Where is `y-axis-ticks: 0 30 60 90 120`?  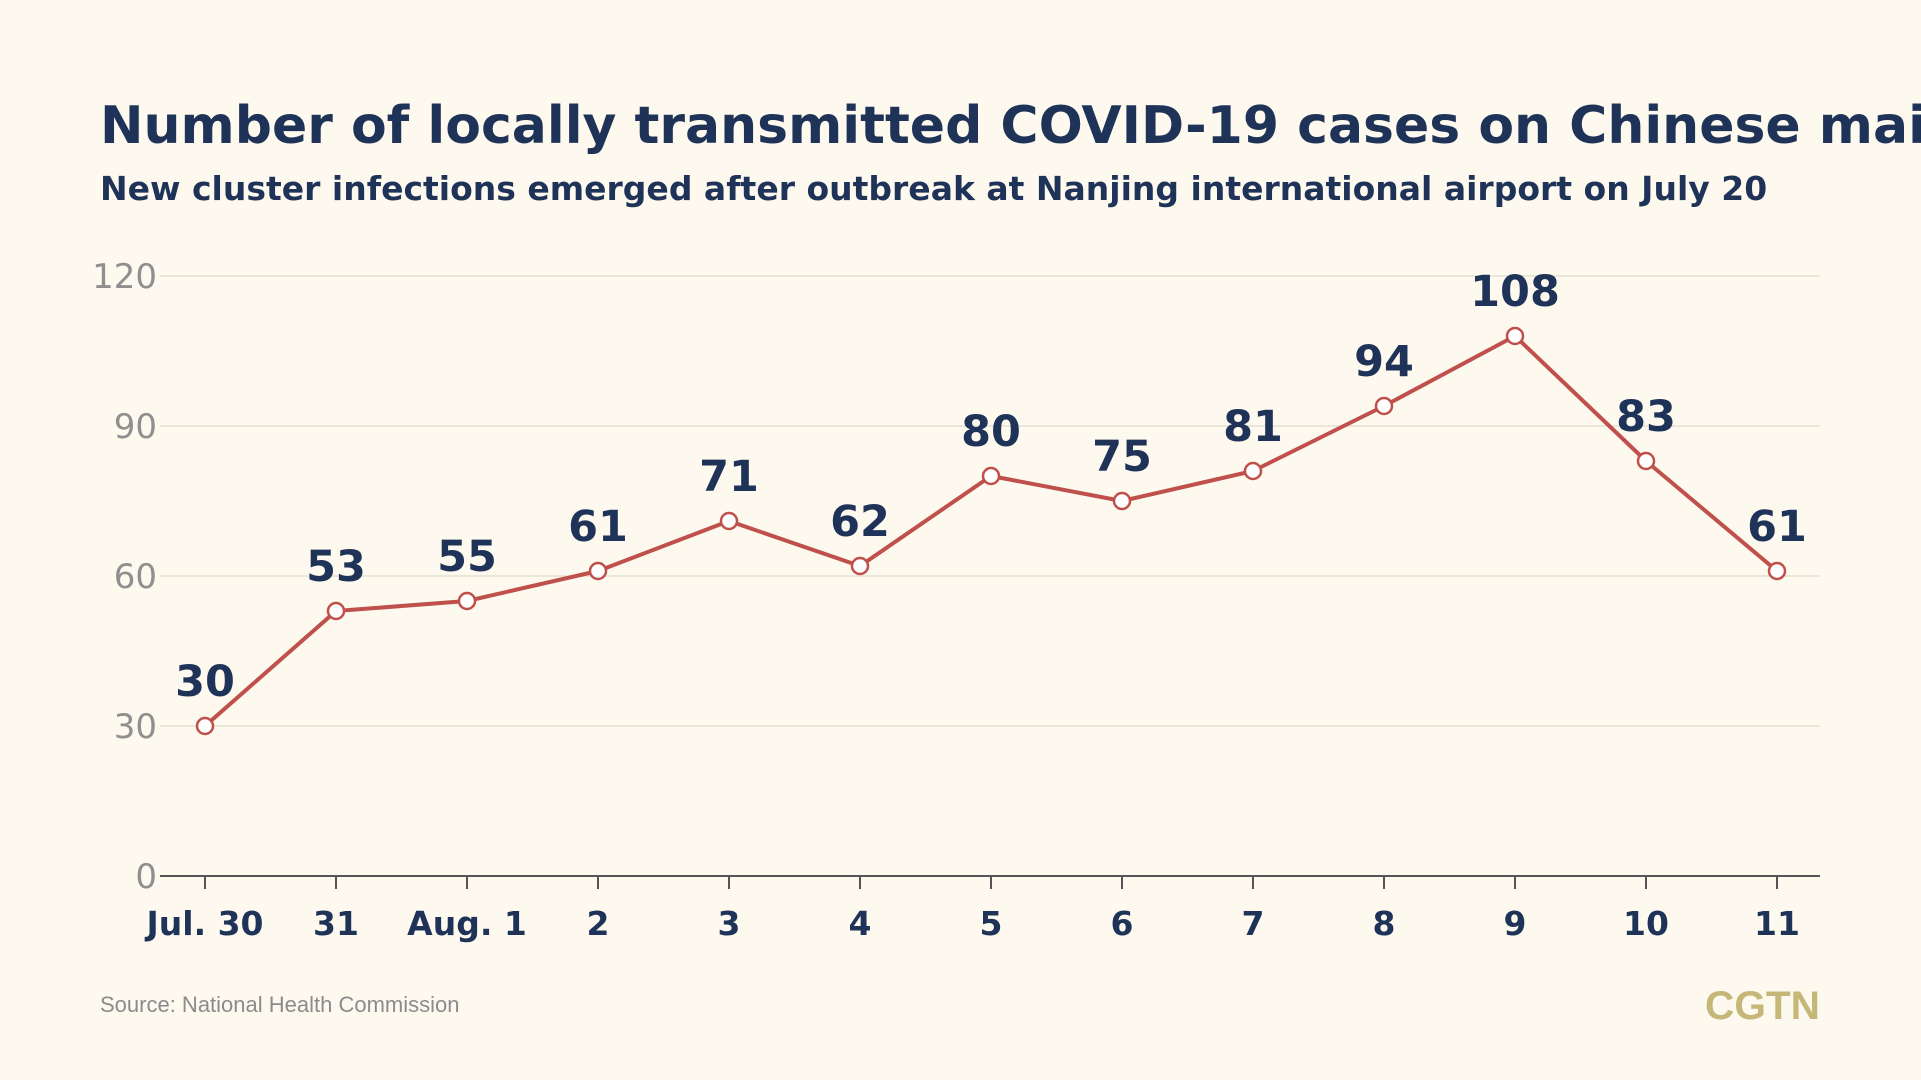 y-axis-ticks: 0 30 60 90 120 is located at coordinates (124, 577).